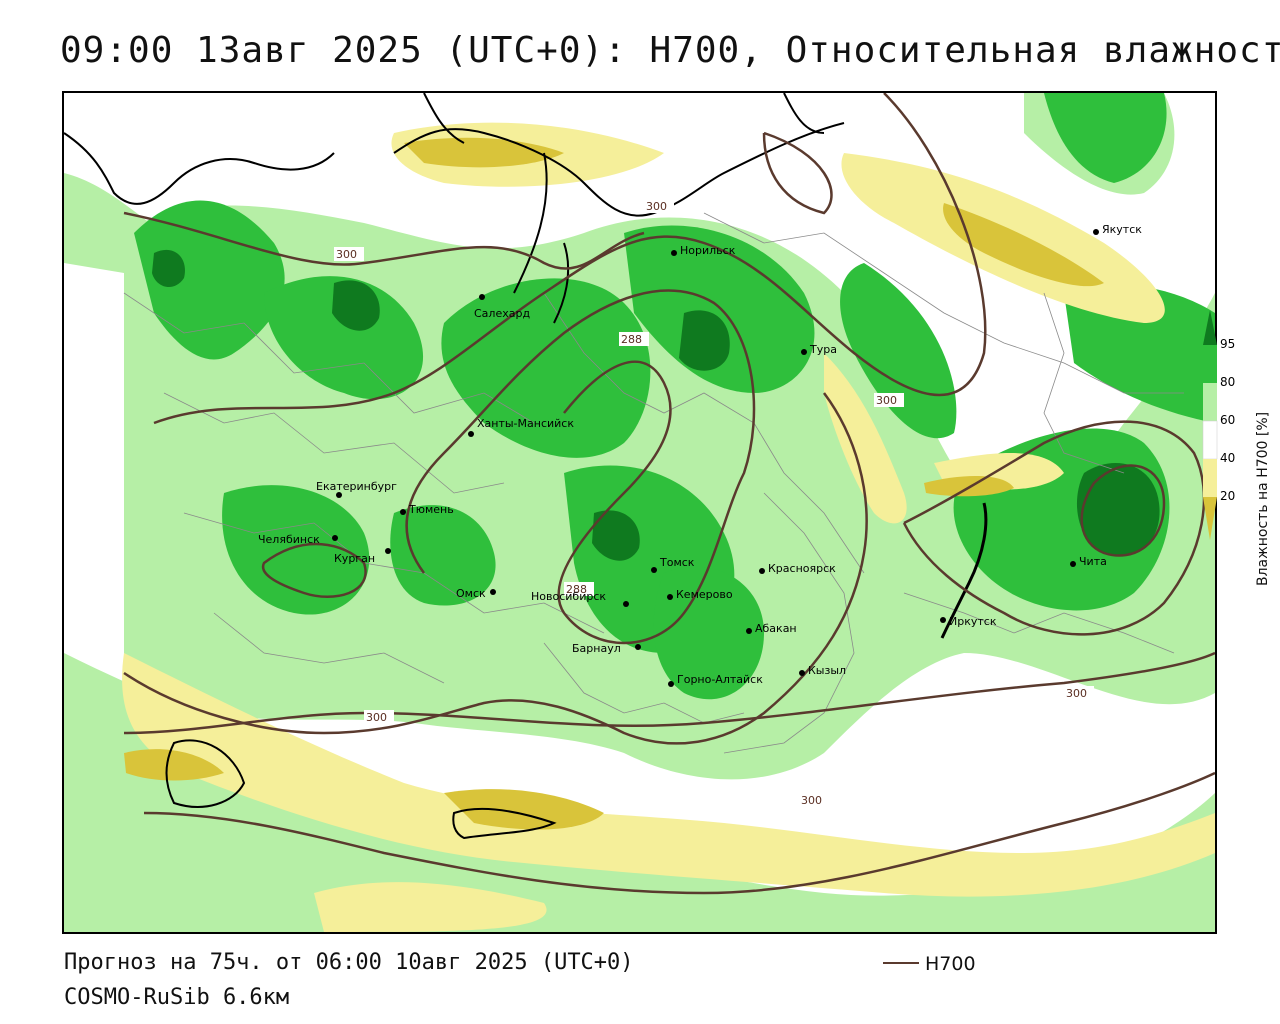 The height and width of the screenshot is (1024, 1280). I want to click on city-dot-ekb, so click(339, 495).